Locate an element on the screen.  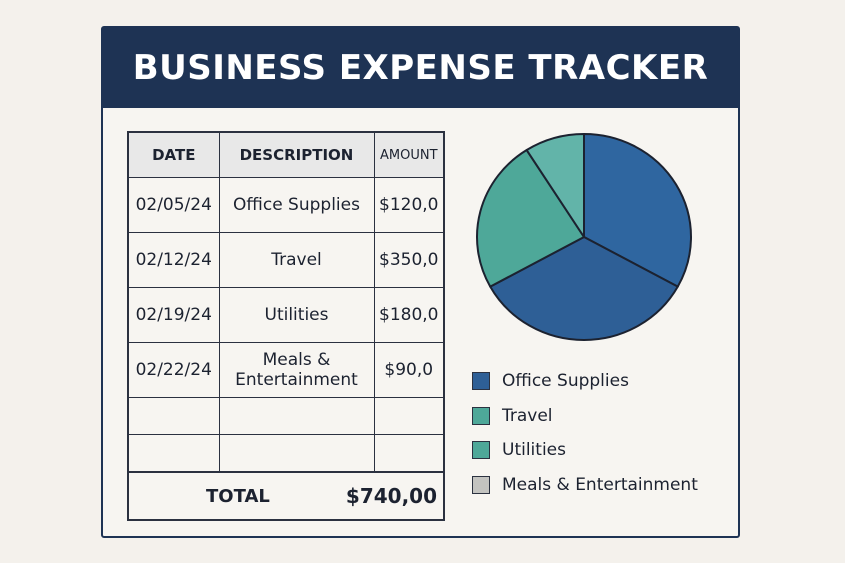
cell-description: Office Supplies is located at coordinates (296, 205).